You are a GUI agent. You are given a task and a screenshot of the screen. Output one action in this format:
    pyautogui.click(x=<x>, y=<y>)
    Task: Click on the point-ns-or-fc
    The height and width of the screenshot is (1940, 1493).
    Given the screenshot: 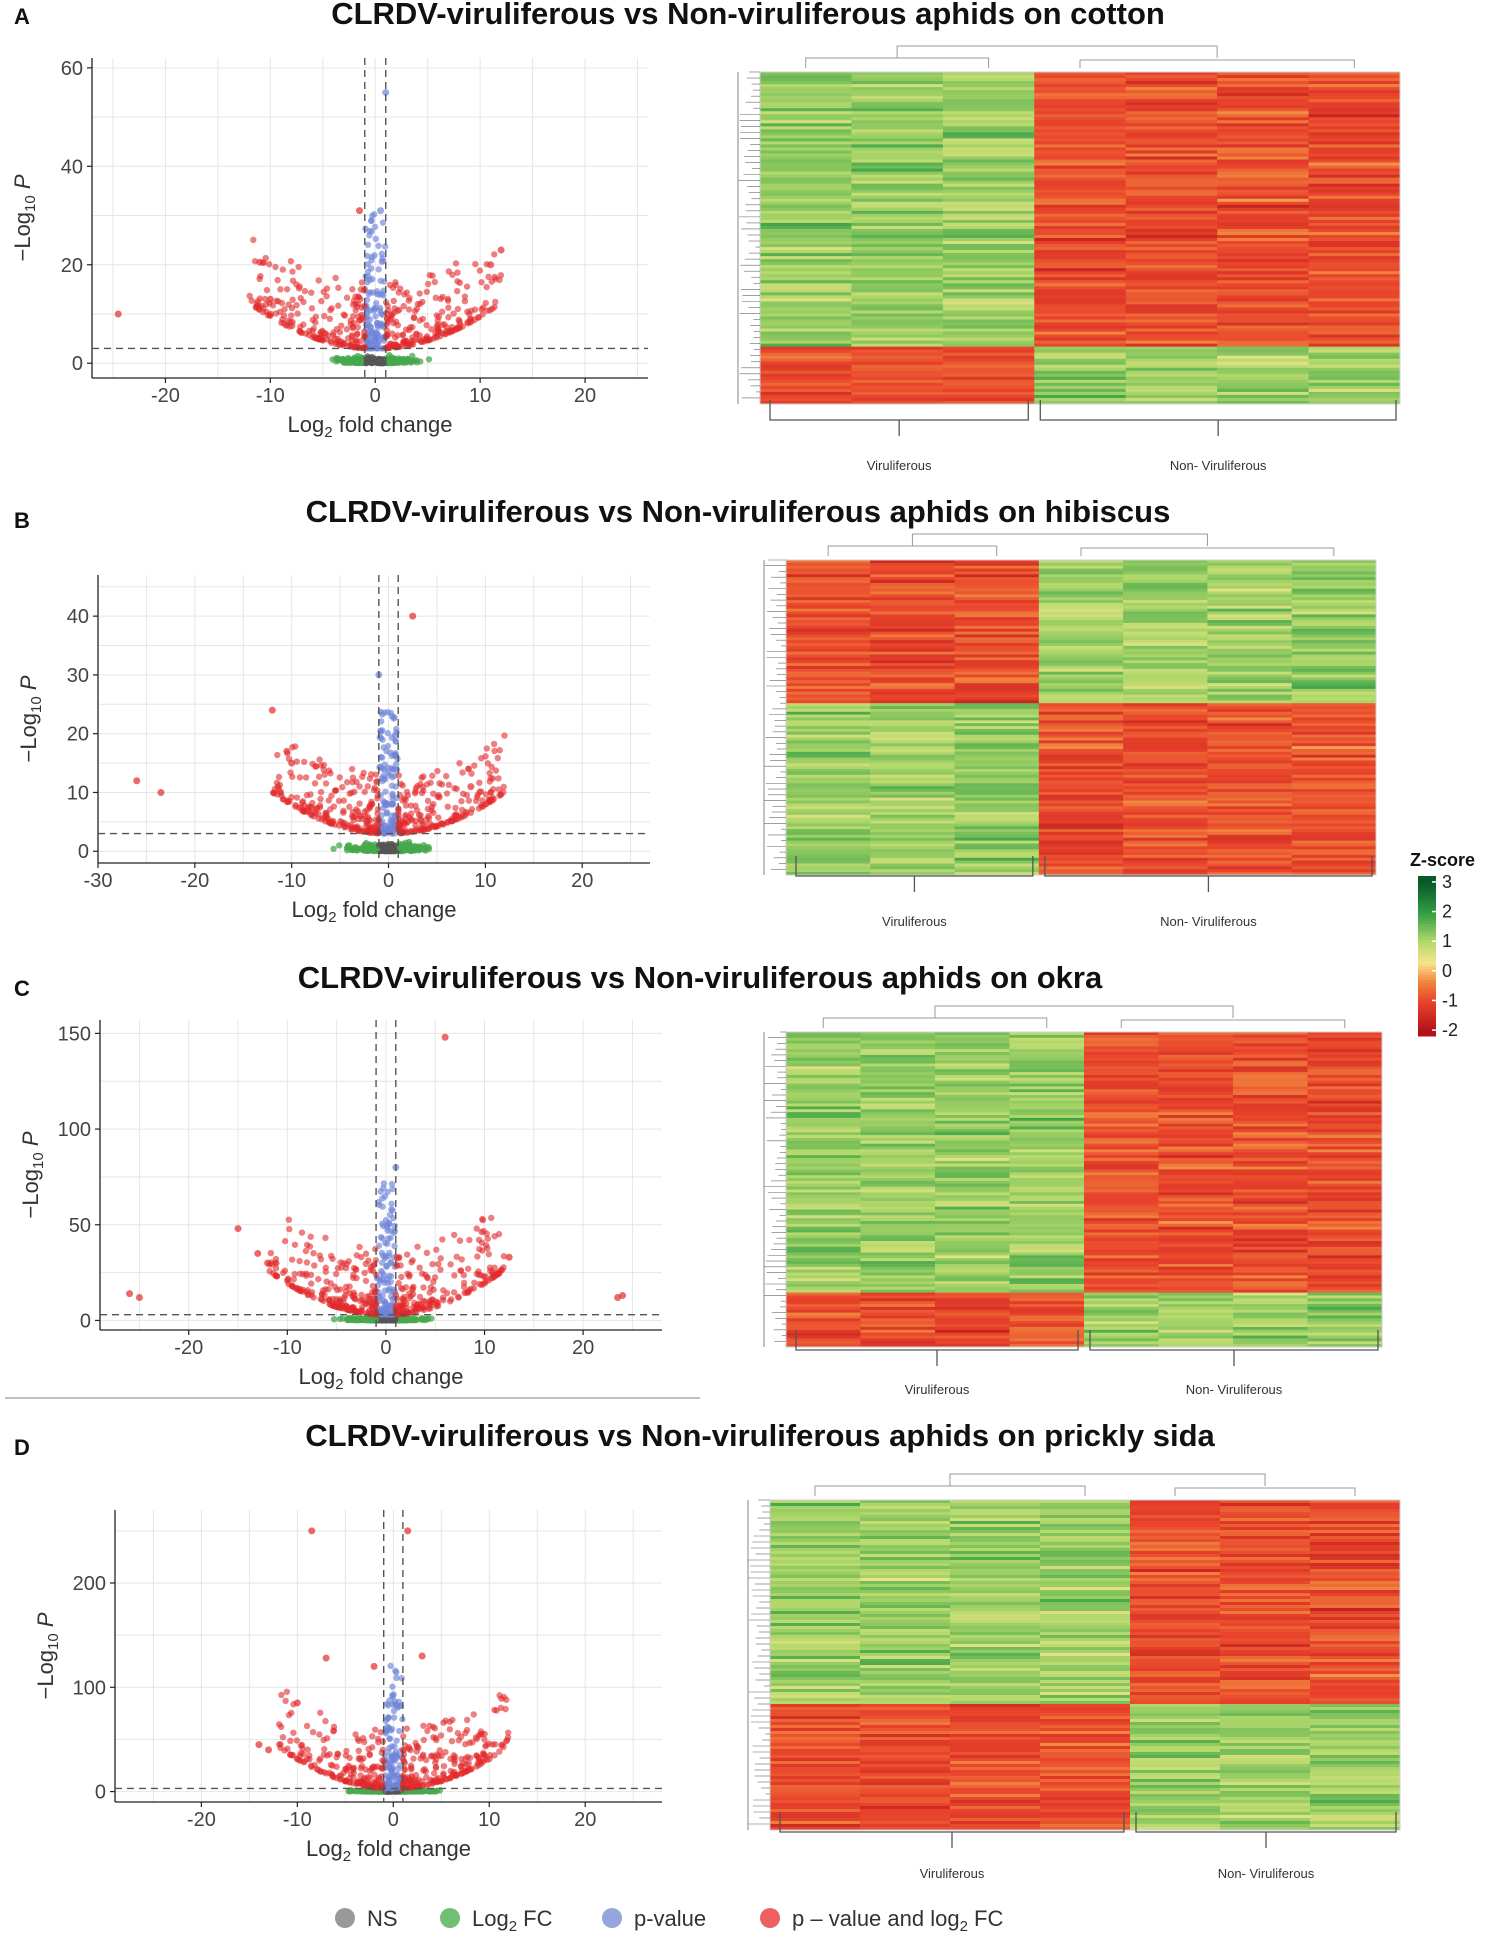 What is the action you would take?
    pyautogui.click(x=384, y=850)
    